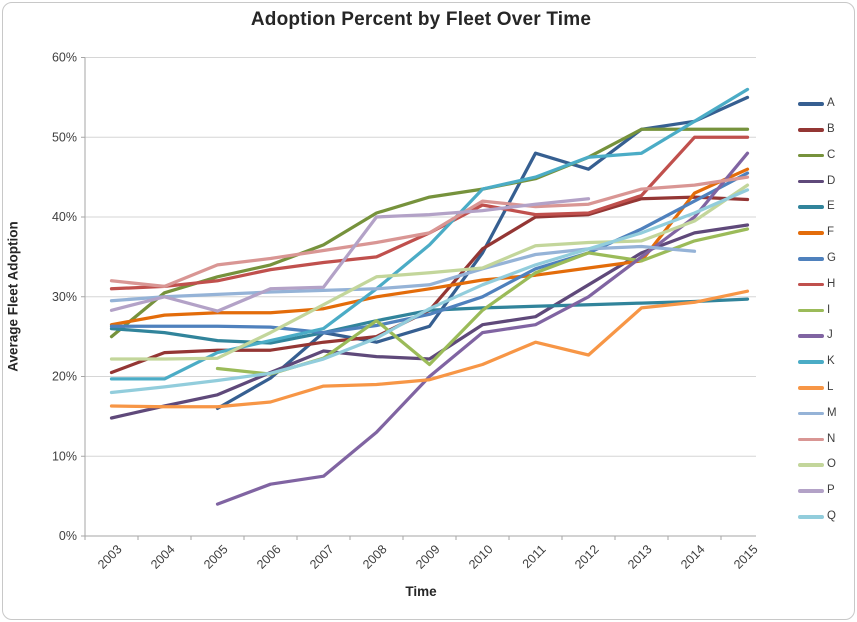  I want to click on legend-swatch-F, so click(811, 233).